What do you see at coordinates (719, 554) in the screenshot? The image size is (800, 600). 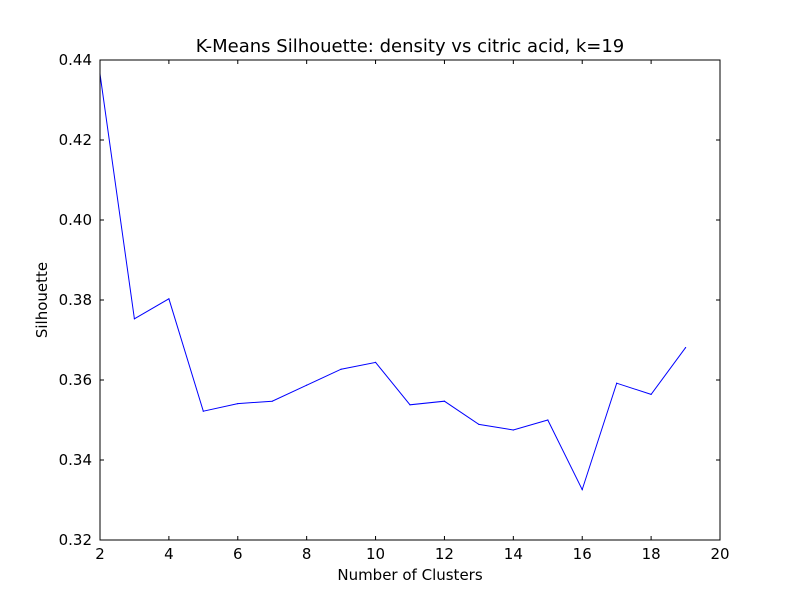 I see `x-tick-label: 20` at bounding box center [719, 554].